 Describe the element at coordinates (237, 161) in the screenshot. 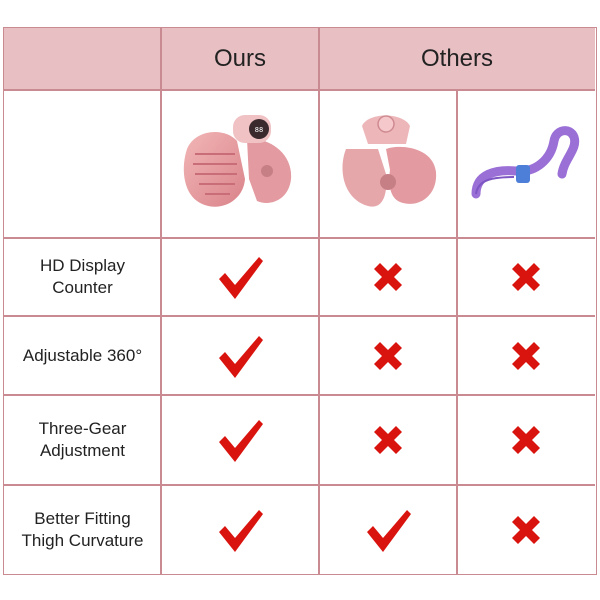

I see `ours-kegel-trainer-image: 88` at that location.